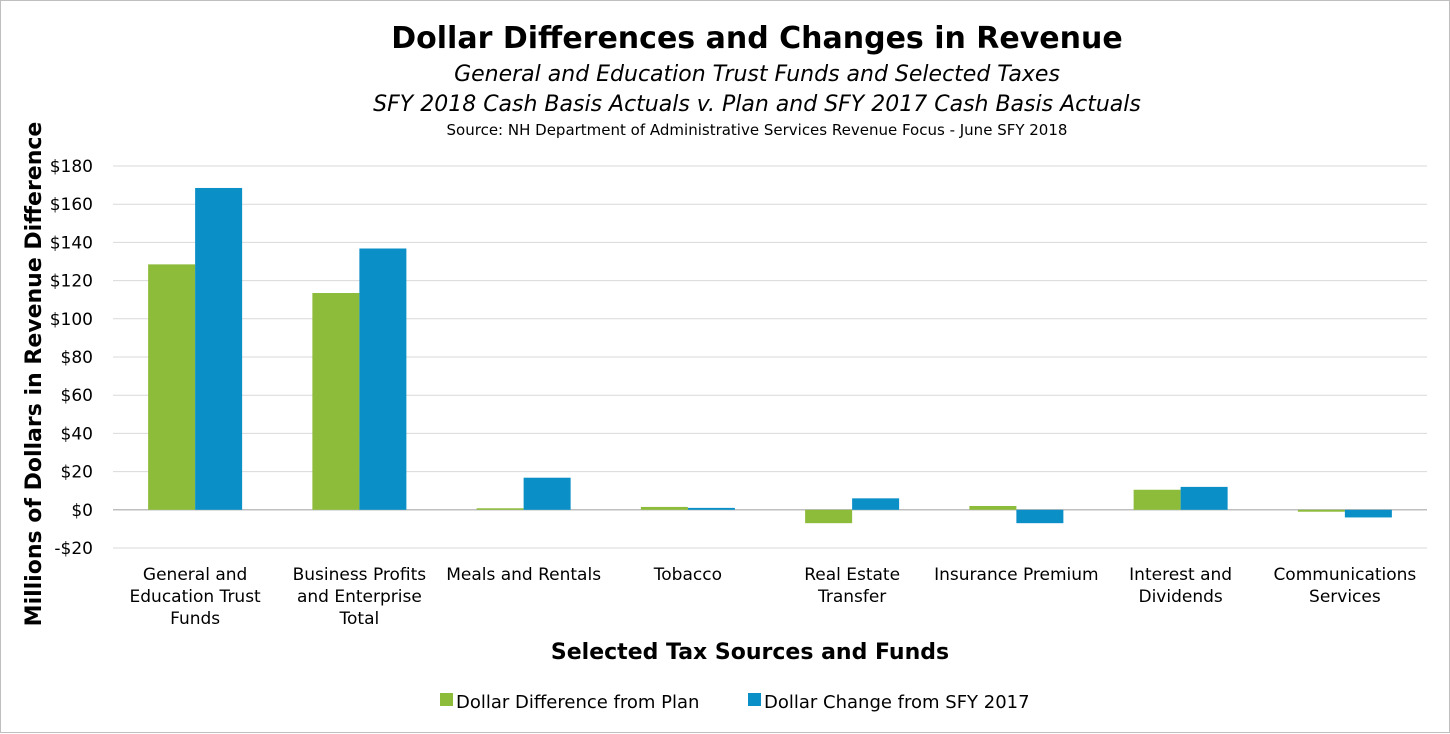 The height and width of the screenshot is (734, 1450). What do you see at coordinates (77, 434) in the screenshot?
I see `y-tick-label-3: $40` at bounding box center [77, 434].